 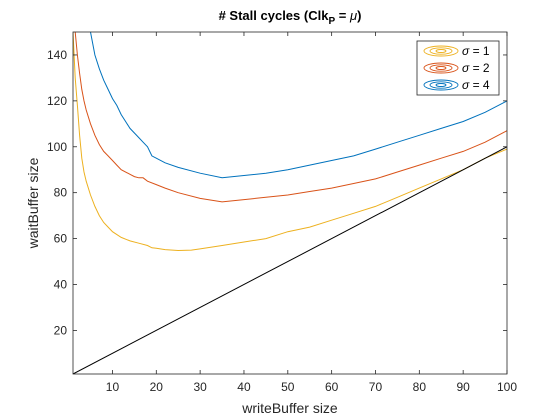 What do you see at coordinates (420, 387) in the screenshot?
I see `x-tick-label: 80` at bounding box center [420, 387].